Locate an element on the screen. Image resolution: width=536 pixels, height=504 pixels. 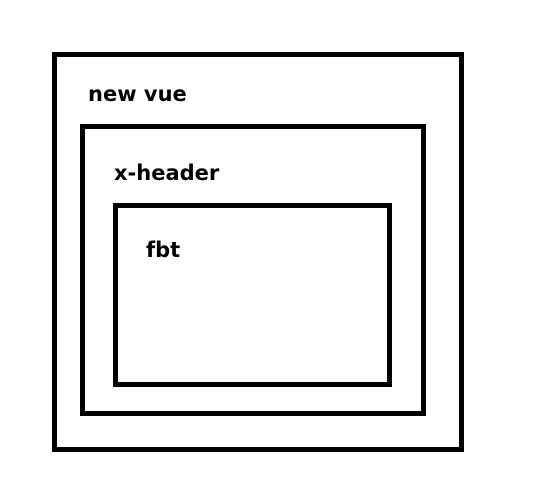
x-header-label: x-header is located at coordinates (167, 173).